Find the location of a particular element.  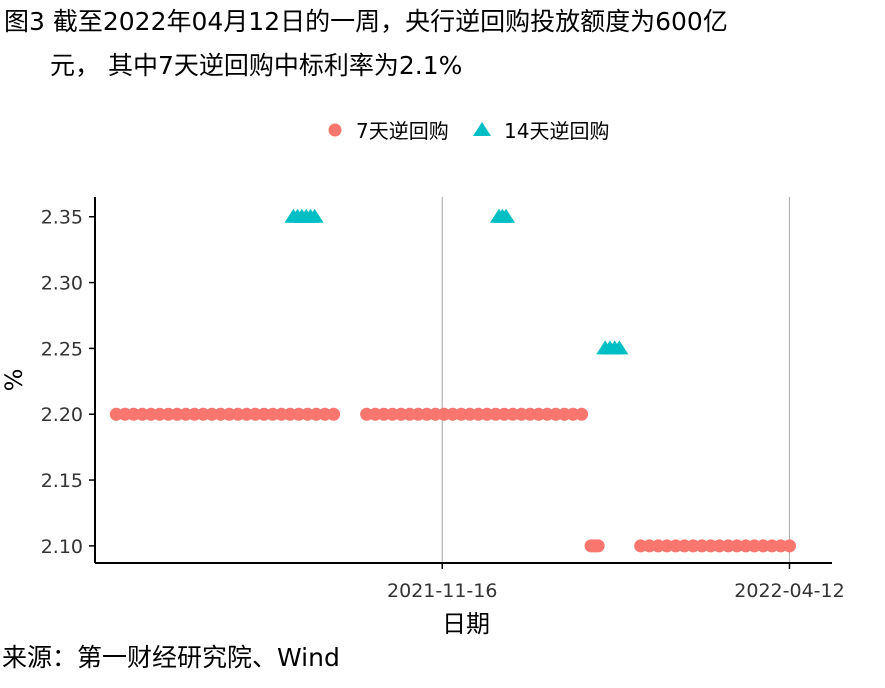

y-tick-label: 2.20 is located at coordinates (62, 415).